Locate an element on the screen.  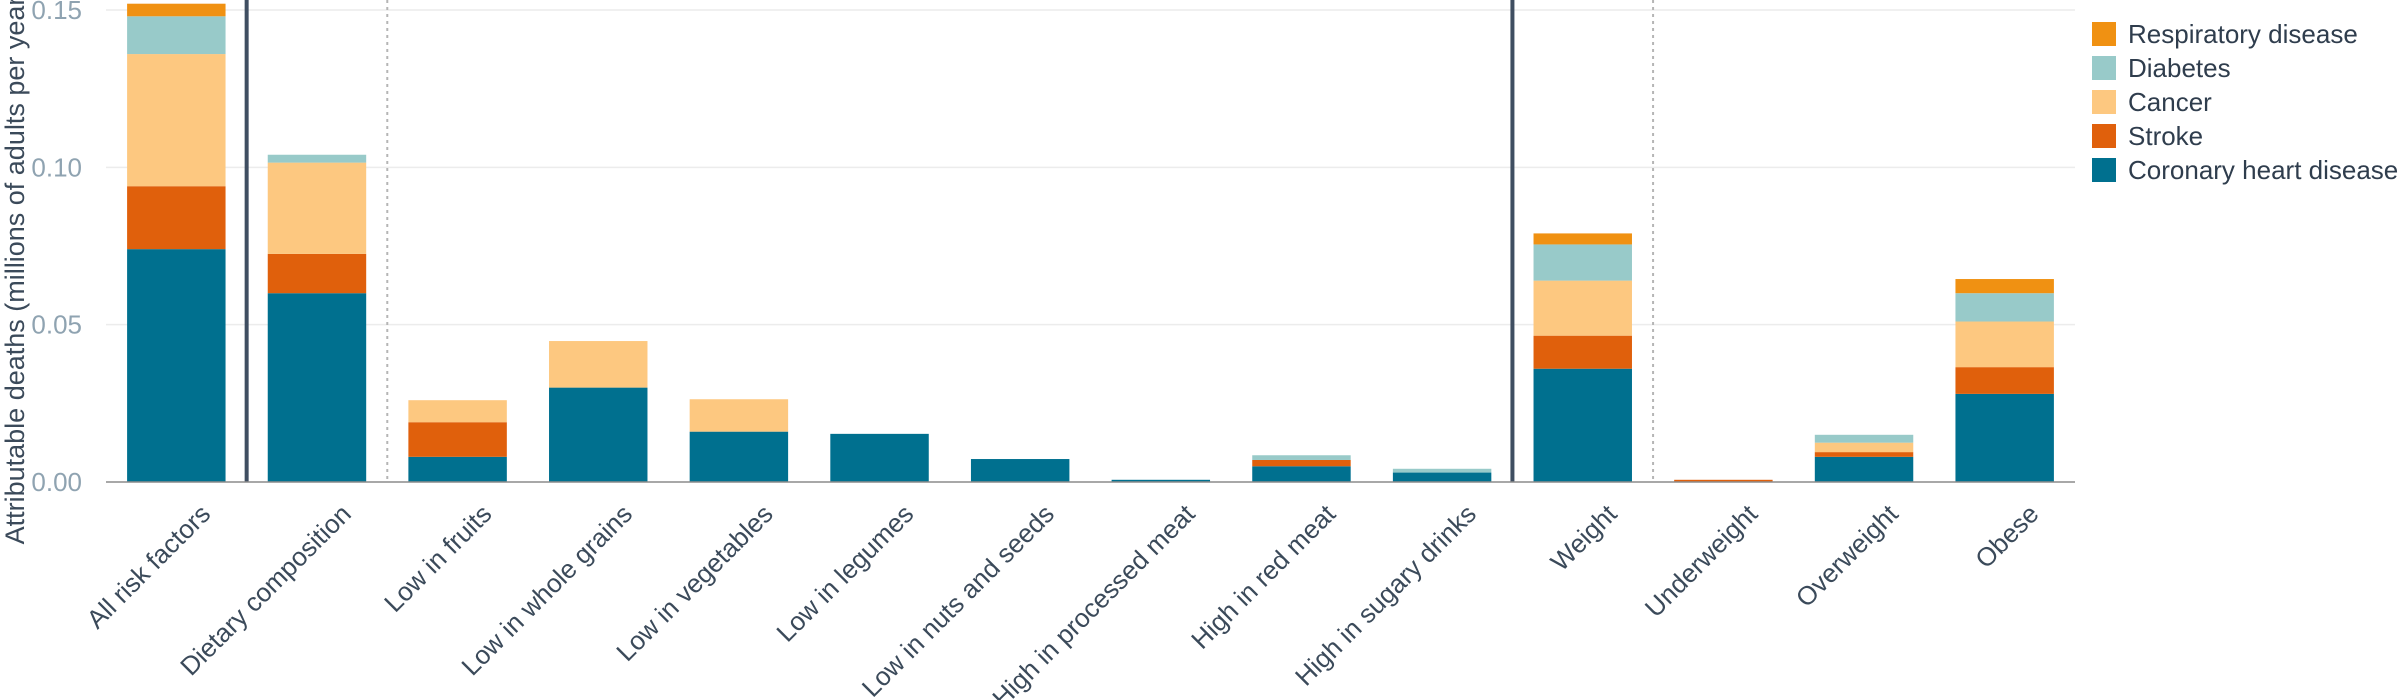
x-tick-label: Low in fruits is located at coordinates (437, 558).